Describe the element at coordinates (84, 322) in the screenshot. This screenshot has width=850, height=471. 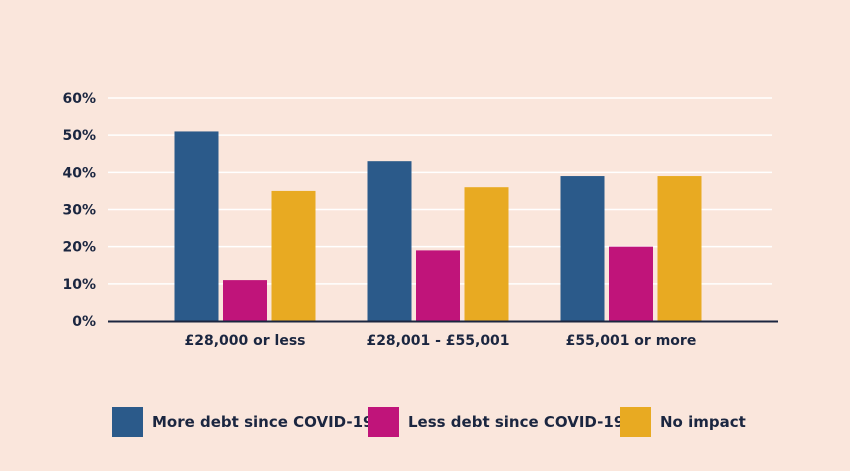
I see `y-tick-label: 0%` at that location.